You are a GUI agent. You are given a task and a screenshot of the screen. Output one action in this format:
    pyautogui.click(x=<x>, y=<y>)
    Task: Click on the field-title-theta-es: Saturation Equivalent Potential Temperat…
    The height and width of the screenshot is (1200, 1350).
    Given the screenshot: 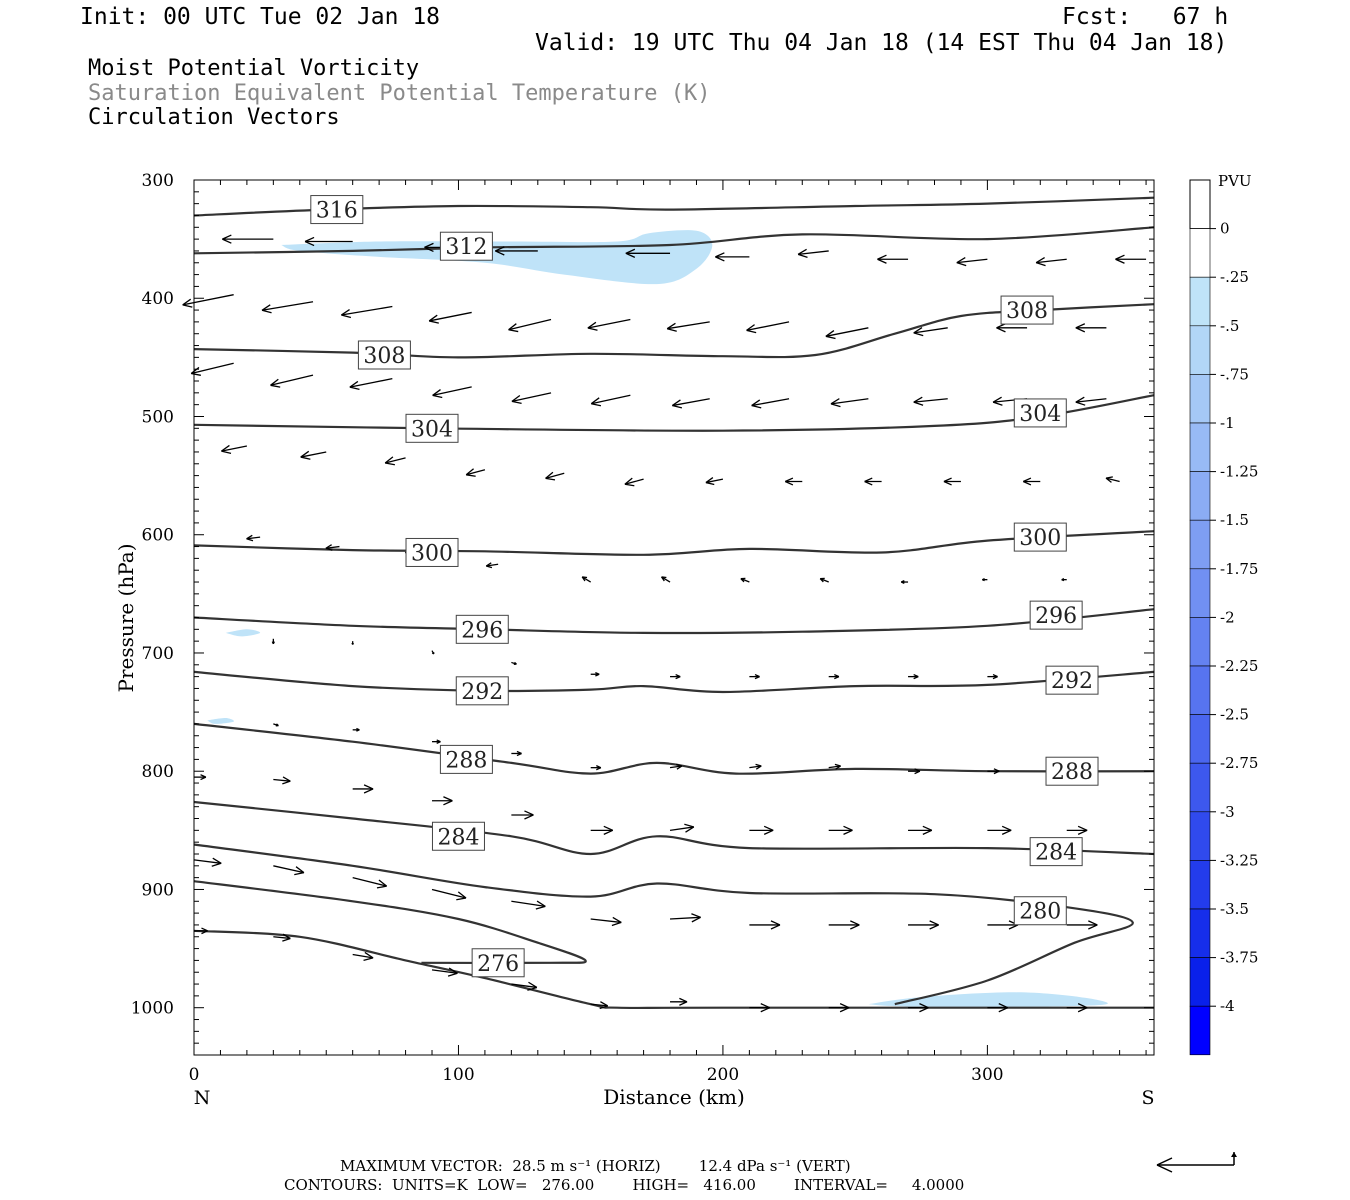 What is the action you would take?
    pyautogui.click(x=399, y=93)
    